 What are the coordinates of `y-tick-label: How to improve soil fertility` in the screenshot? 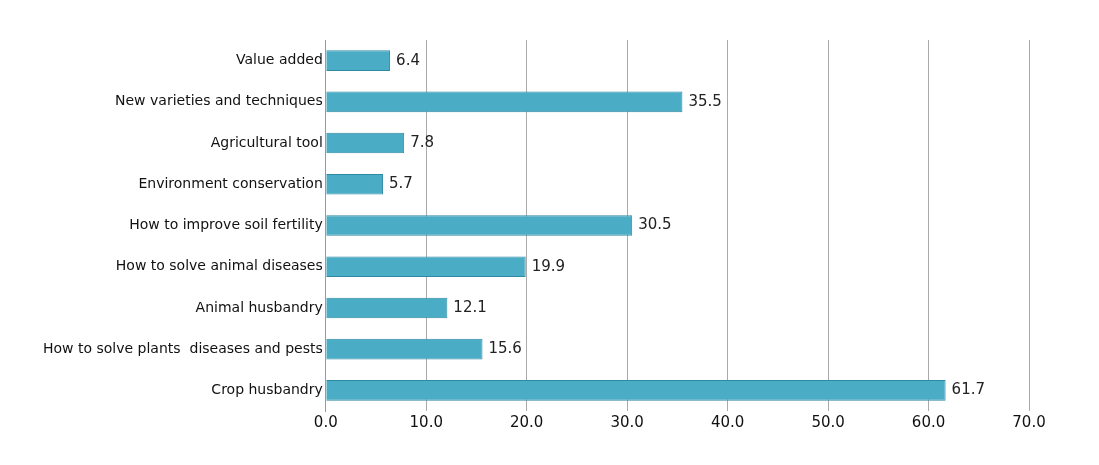 It's located at (226, 224).